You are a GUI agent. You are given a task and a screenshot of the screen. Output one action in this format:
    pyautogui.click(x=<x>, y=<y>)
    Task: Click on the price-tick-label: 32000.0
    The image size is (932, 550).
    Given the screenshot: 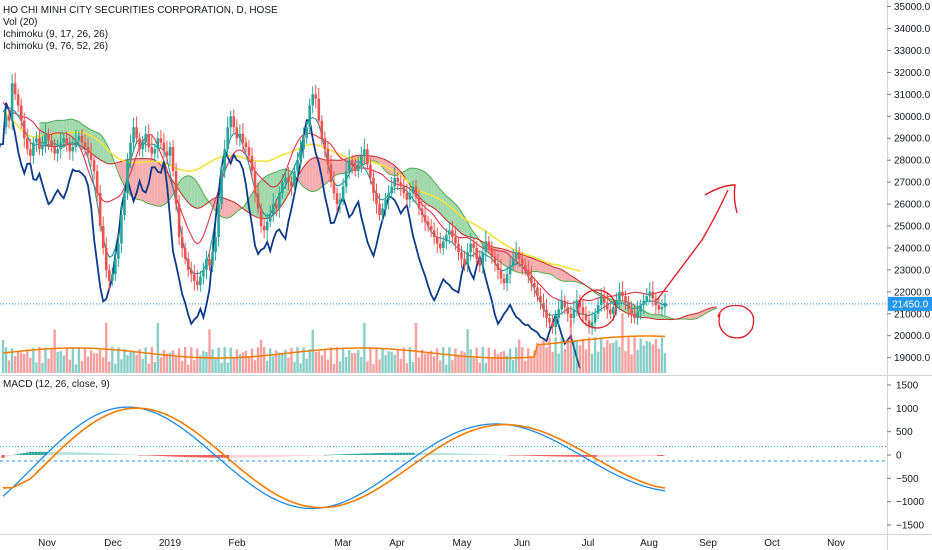 What is the action you would take?
    pyautogui.click(x=912, y=73)
    